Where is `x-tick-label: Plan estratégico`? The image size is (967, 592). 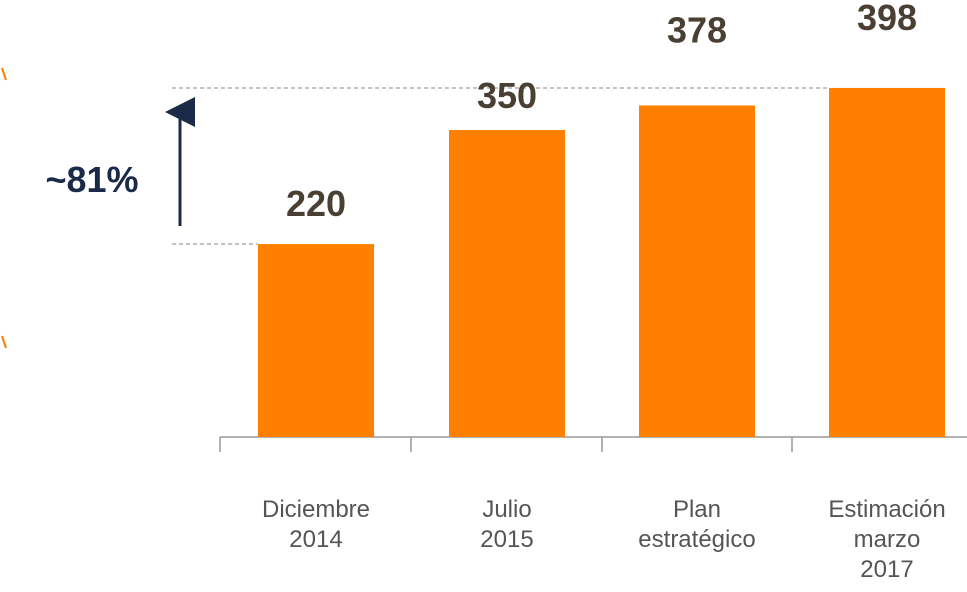
x-tick-label: Plan estratégico is located at coordinates (697, 524).